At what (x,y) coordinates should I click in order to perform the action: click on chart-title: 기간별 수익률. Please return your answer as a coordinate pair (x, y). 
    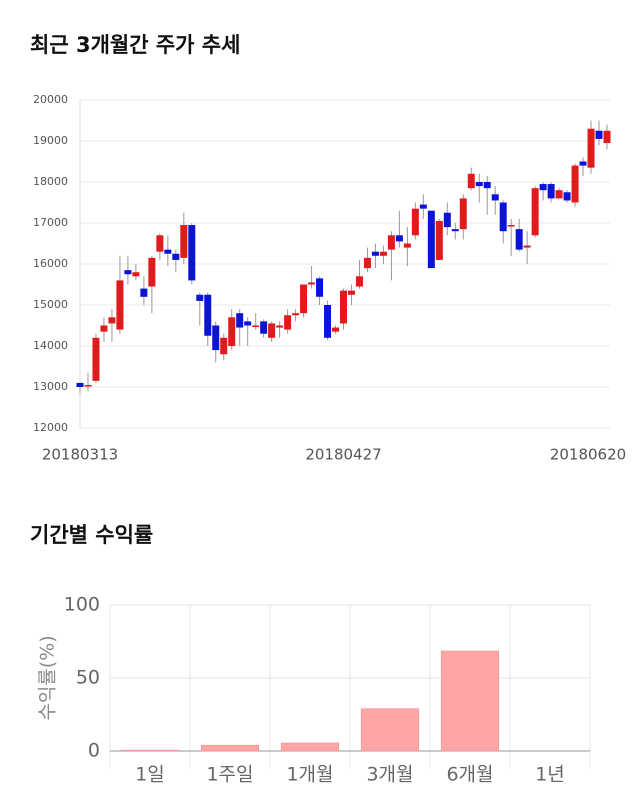
    Looking at the image, I should click on (91, 535).